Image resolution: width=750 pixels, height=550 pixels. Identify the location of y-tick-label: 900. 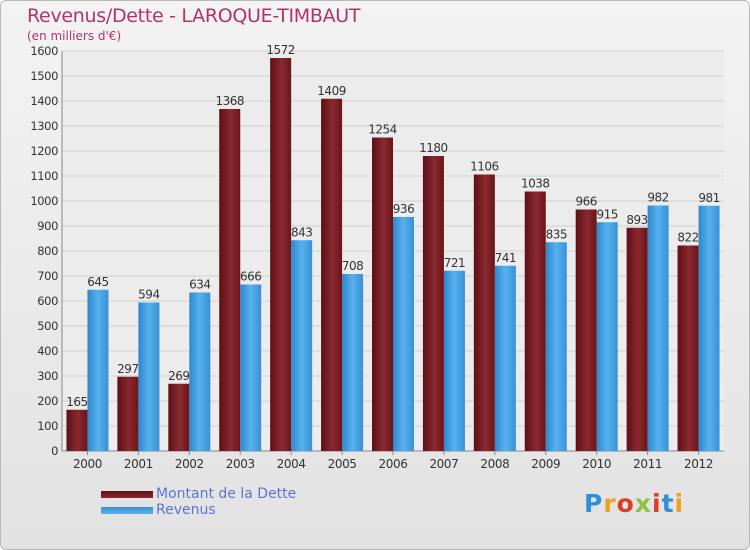
(47, 226).